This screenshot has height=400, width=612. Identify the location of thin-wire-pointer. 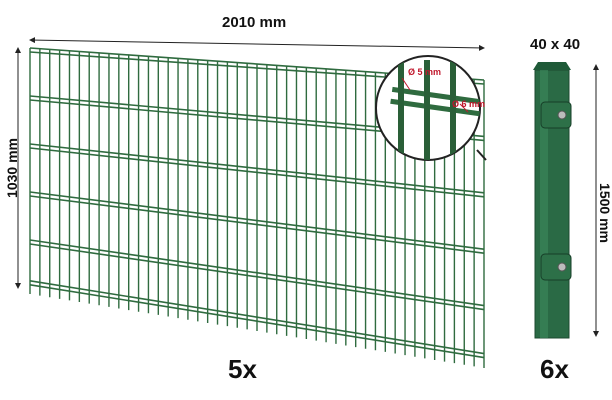
(406, 84).